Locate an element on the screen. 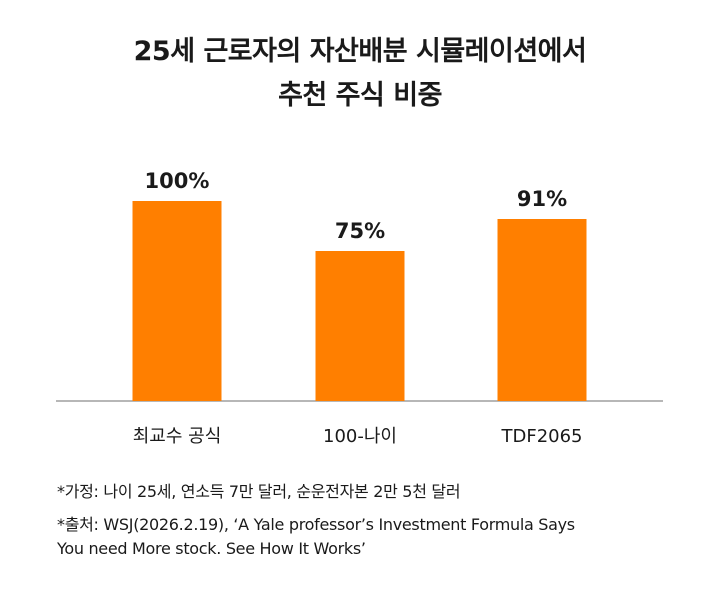 Image resolution: width=720 pixels, height=600 pixels. chart-title: 25세 근로자의 자산배분 시뮬레이션에서 추천 주식 비중 is located at coordinates (360, 74).